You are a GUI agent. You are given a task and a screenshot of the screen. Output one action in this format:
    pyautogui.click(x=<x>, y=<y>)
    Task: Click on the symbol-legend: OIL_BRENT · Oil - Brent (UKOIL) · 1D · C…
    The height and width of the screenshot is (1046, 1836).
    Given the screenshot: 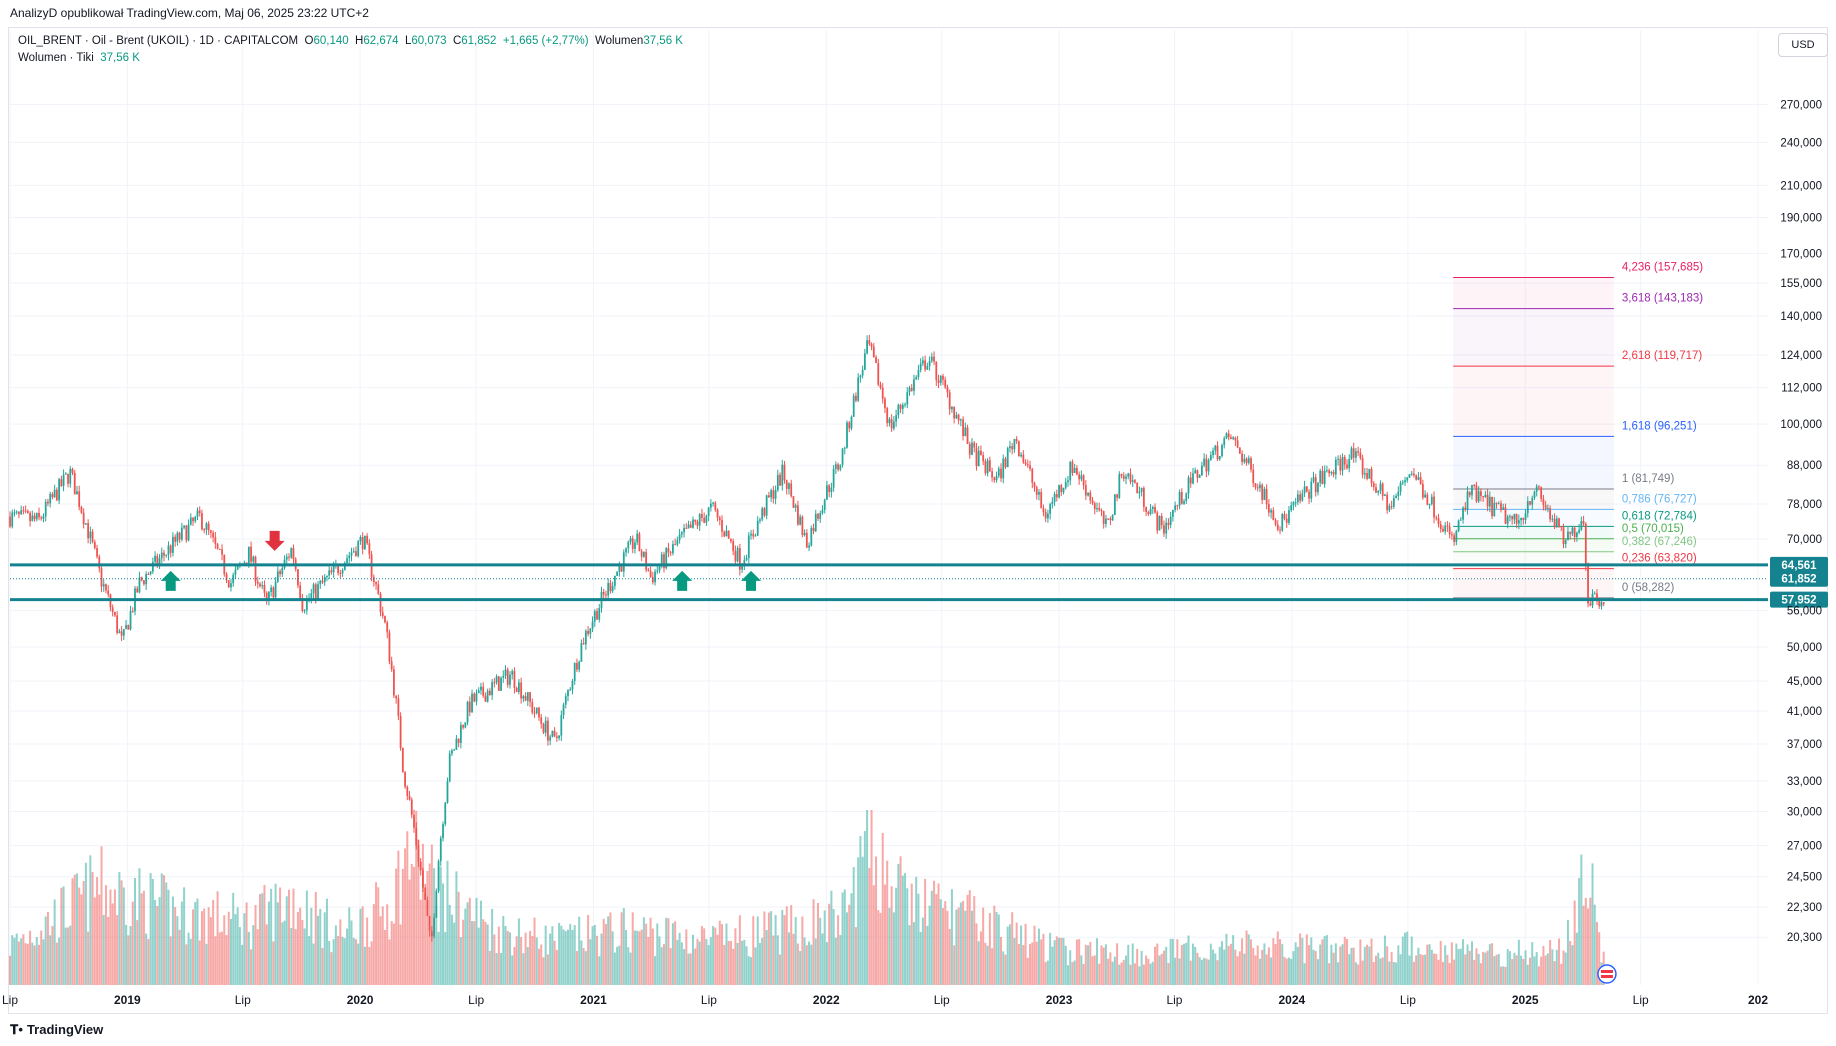 What is the action you would take?
    pyautogui.click(x=350, y=41)
    